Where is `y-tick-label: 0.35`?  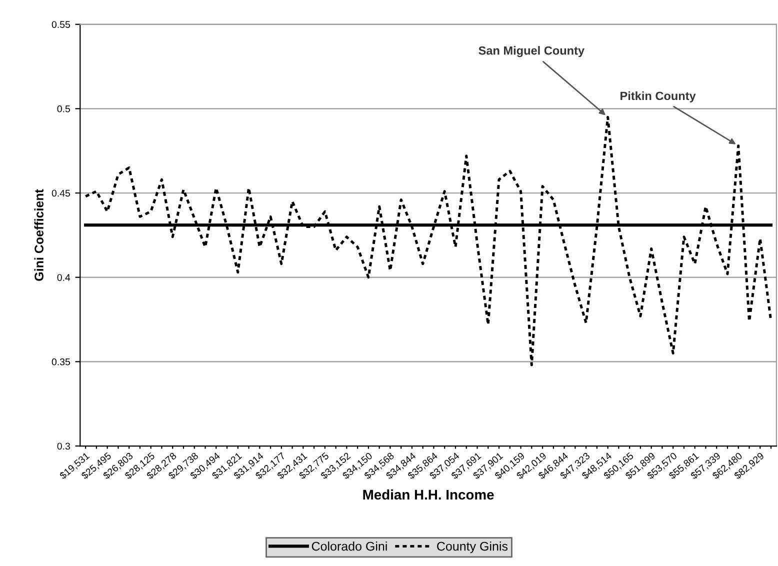 y-tick-label: 0.35 is located at coordinates (61, 362).